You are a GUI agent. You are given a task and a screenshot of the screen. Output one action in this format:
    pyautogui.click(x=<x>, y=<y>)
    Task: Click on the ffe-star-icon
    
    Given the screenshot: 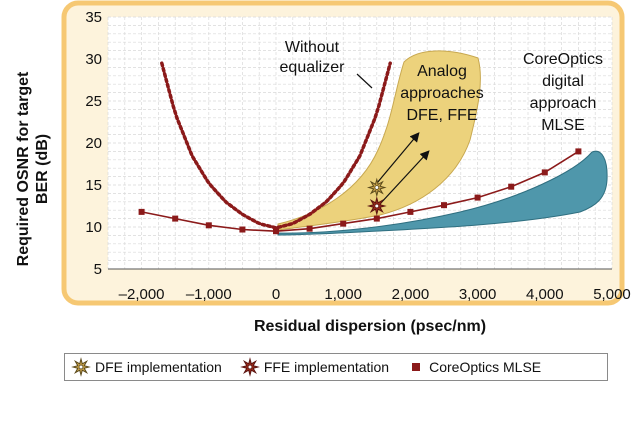 What is the action you would take?
    pyautogui.click(x=249, y=367)
    